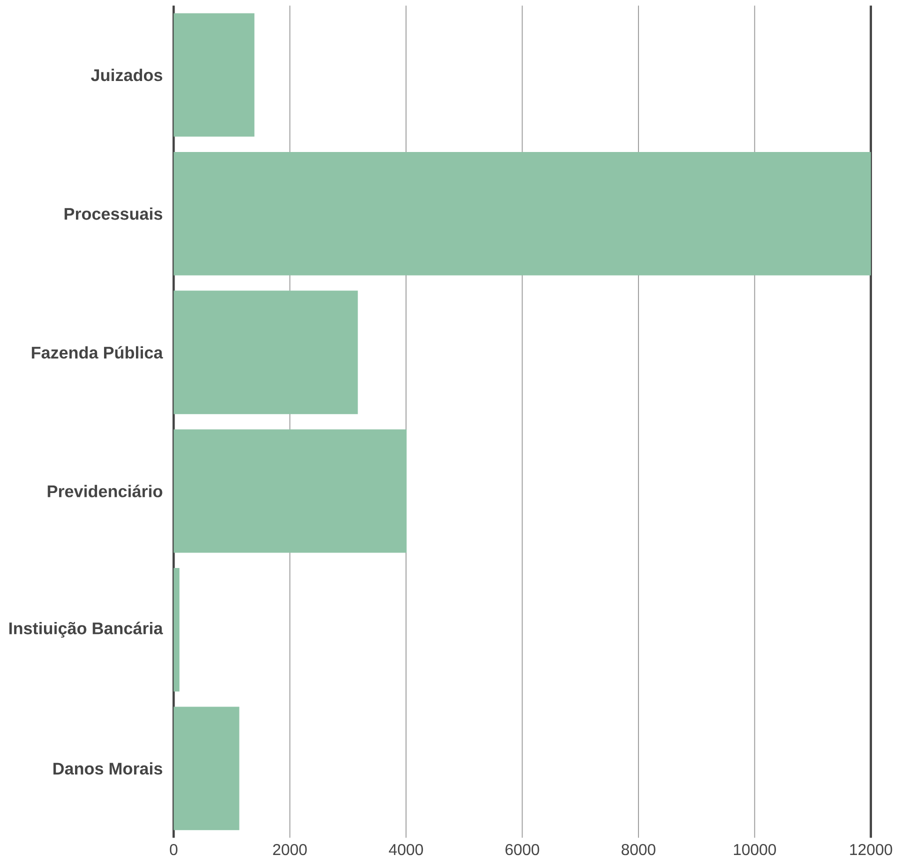 This screenshot has height=863, width=901. I want to click on x-tick-label: 0, so click(174, 849).